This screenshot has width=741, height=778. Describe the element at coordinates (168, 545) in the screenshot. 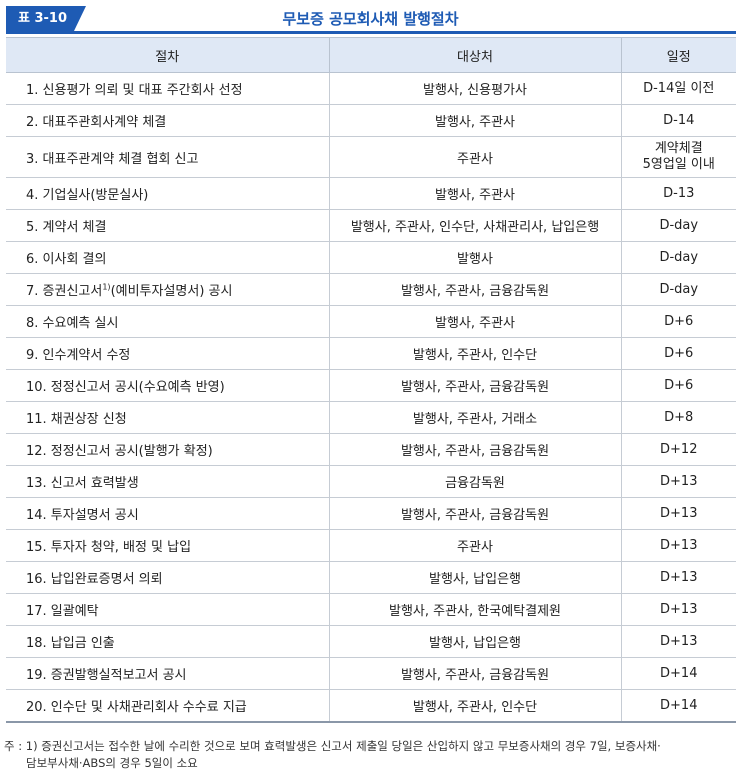

I see `step-cell: 15. 투자자 청약, 배정 및 납입` at that location.